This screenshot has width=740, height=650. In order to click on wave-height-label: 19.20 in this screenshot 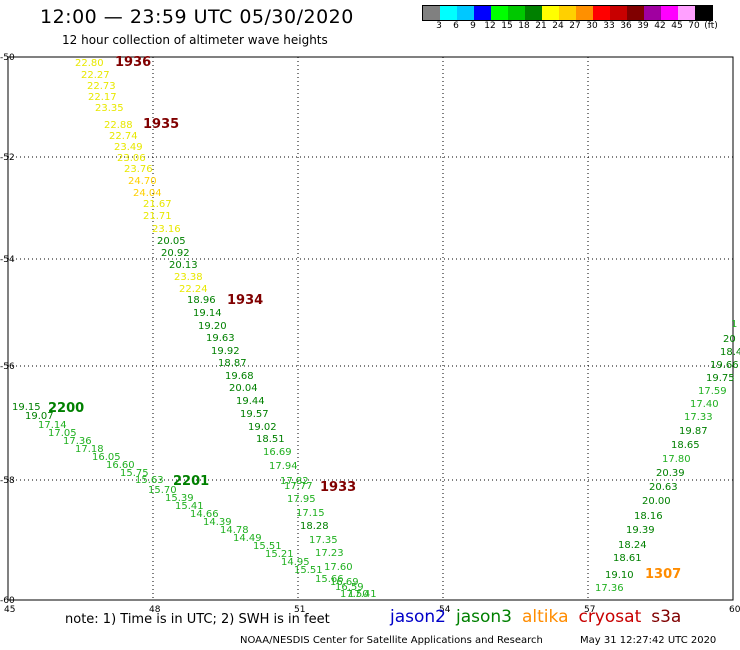, I will do `click(212, 326)`.